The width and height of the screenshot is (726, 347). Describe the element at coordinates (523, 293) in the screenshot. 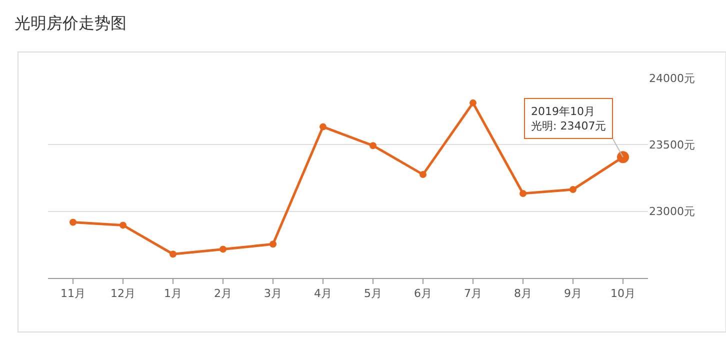

I see `x-tick-label: 8月` at that location.